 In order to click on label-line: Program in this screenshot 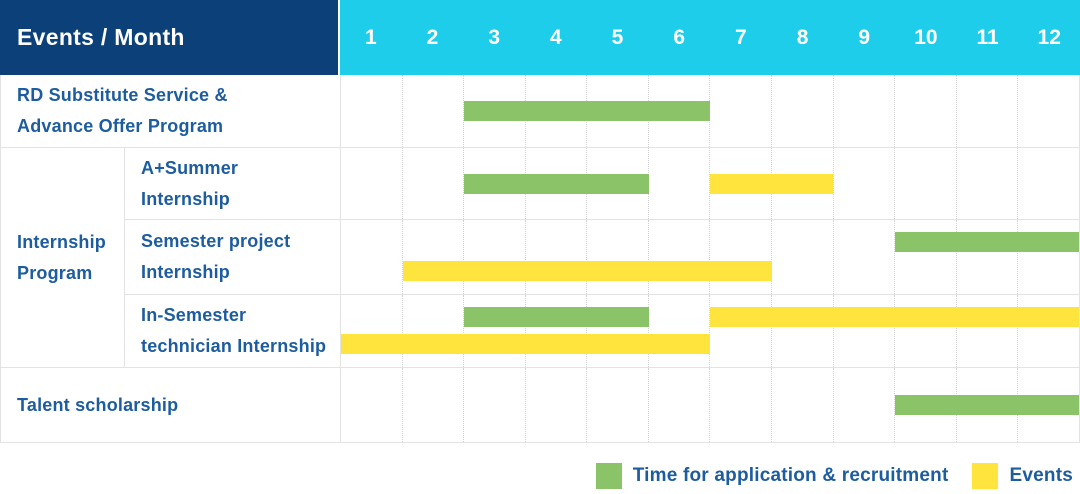, I will do `click(55, 272)`.